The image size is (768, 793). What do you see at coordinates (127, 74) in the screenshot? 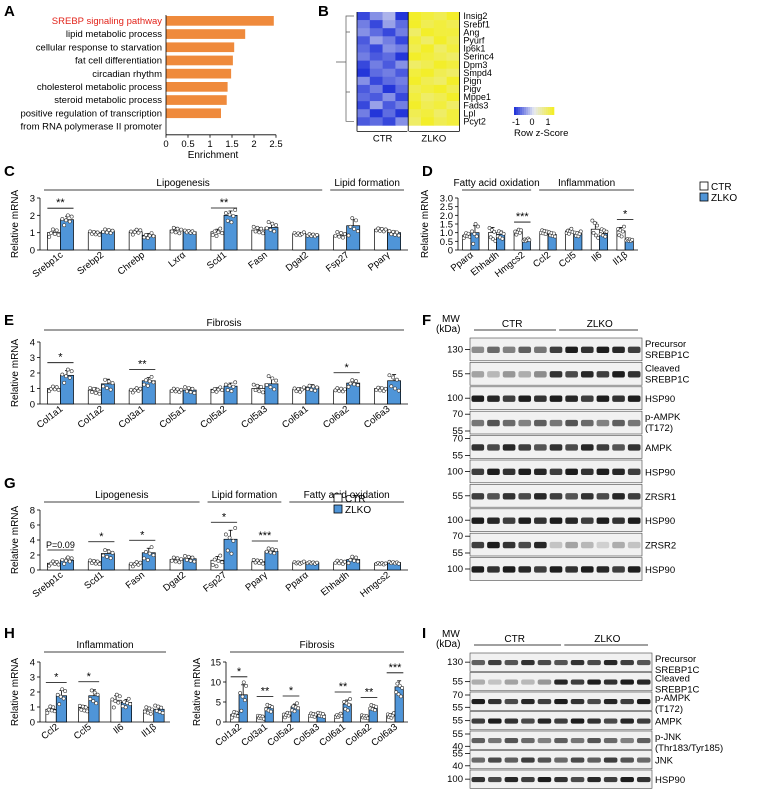
I see `enrichment-term-label: circadian rhythm` at bounding box center [127, 74].